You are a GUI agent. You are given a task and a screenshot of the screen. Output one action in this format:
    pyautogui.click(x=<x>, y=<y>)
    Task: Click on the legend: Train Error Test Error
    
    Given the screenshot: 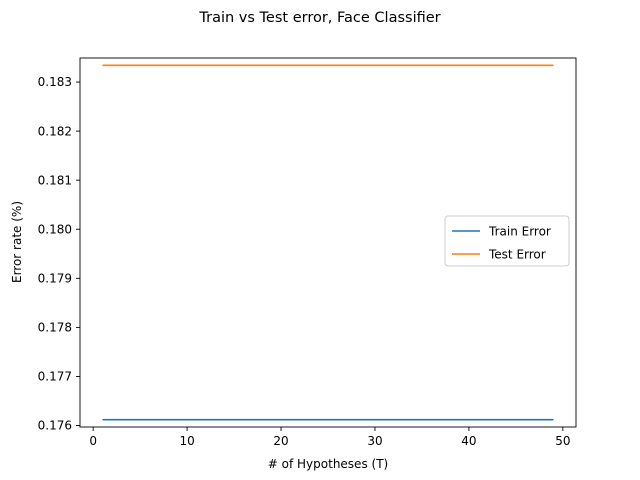 What is the action you would take?
    pyautogui.click(x=507, y=241)
    